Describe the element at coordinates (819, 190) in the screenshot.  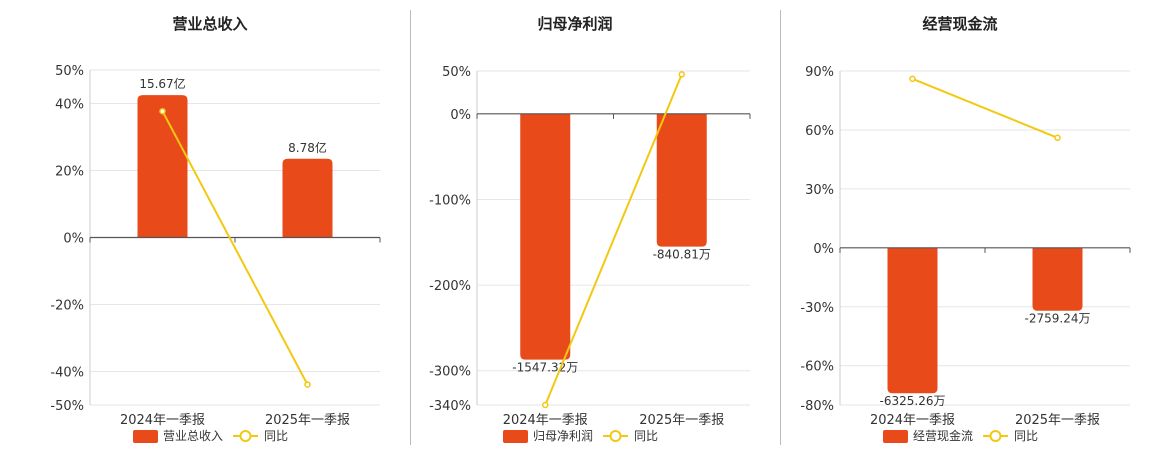
I see `y-tick-label: 30%` at that location.